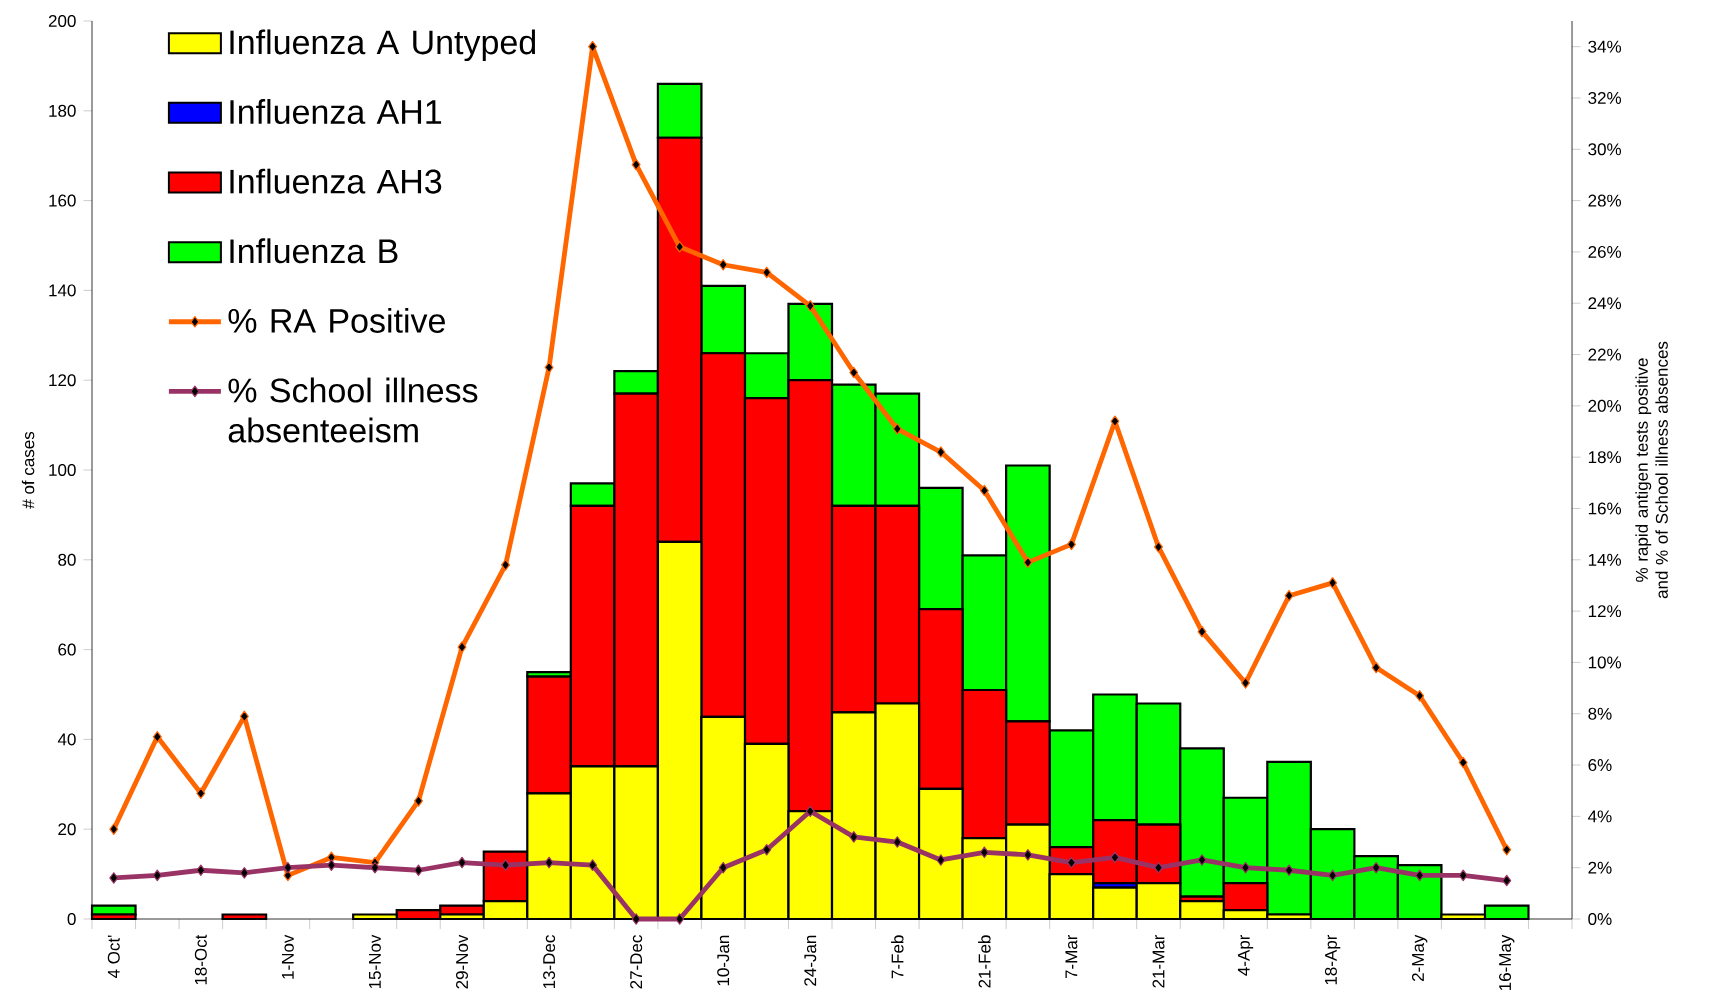 This screenshot has height=1003, width=1732. What do you see at coordinates (1605, 149) in the screenshot?
I see `y2-tick-label: 30%` at bounding box center [1605, 149].